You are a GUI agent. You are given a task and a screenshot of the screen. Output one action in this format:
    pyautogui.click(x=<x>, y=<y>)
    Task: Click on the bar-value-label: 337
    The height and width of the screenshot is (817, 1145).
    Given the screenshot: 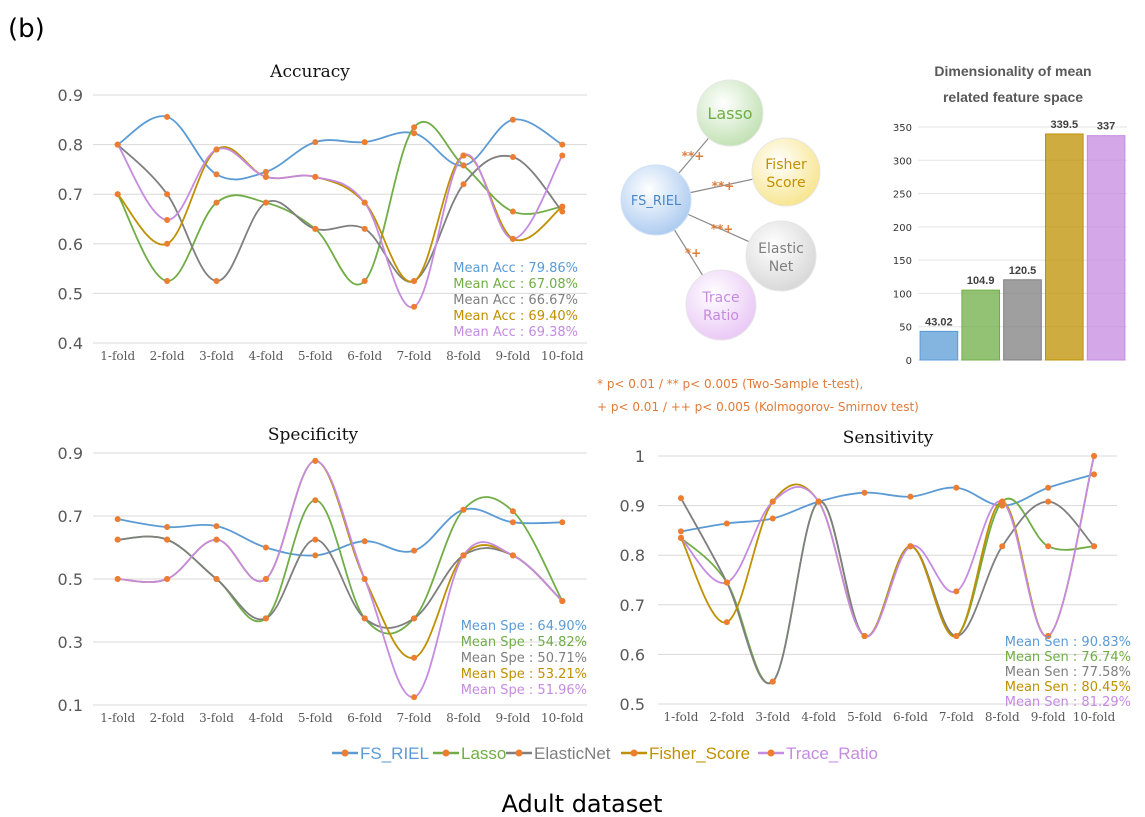 What is the action you would take?
    pyautogui.click(x=1106, y=127)
    